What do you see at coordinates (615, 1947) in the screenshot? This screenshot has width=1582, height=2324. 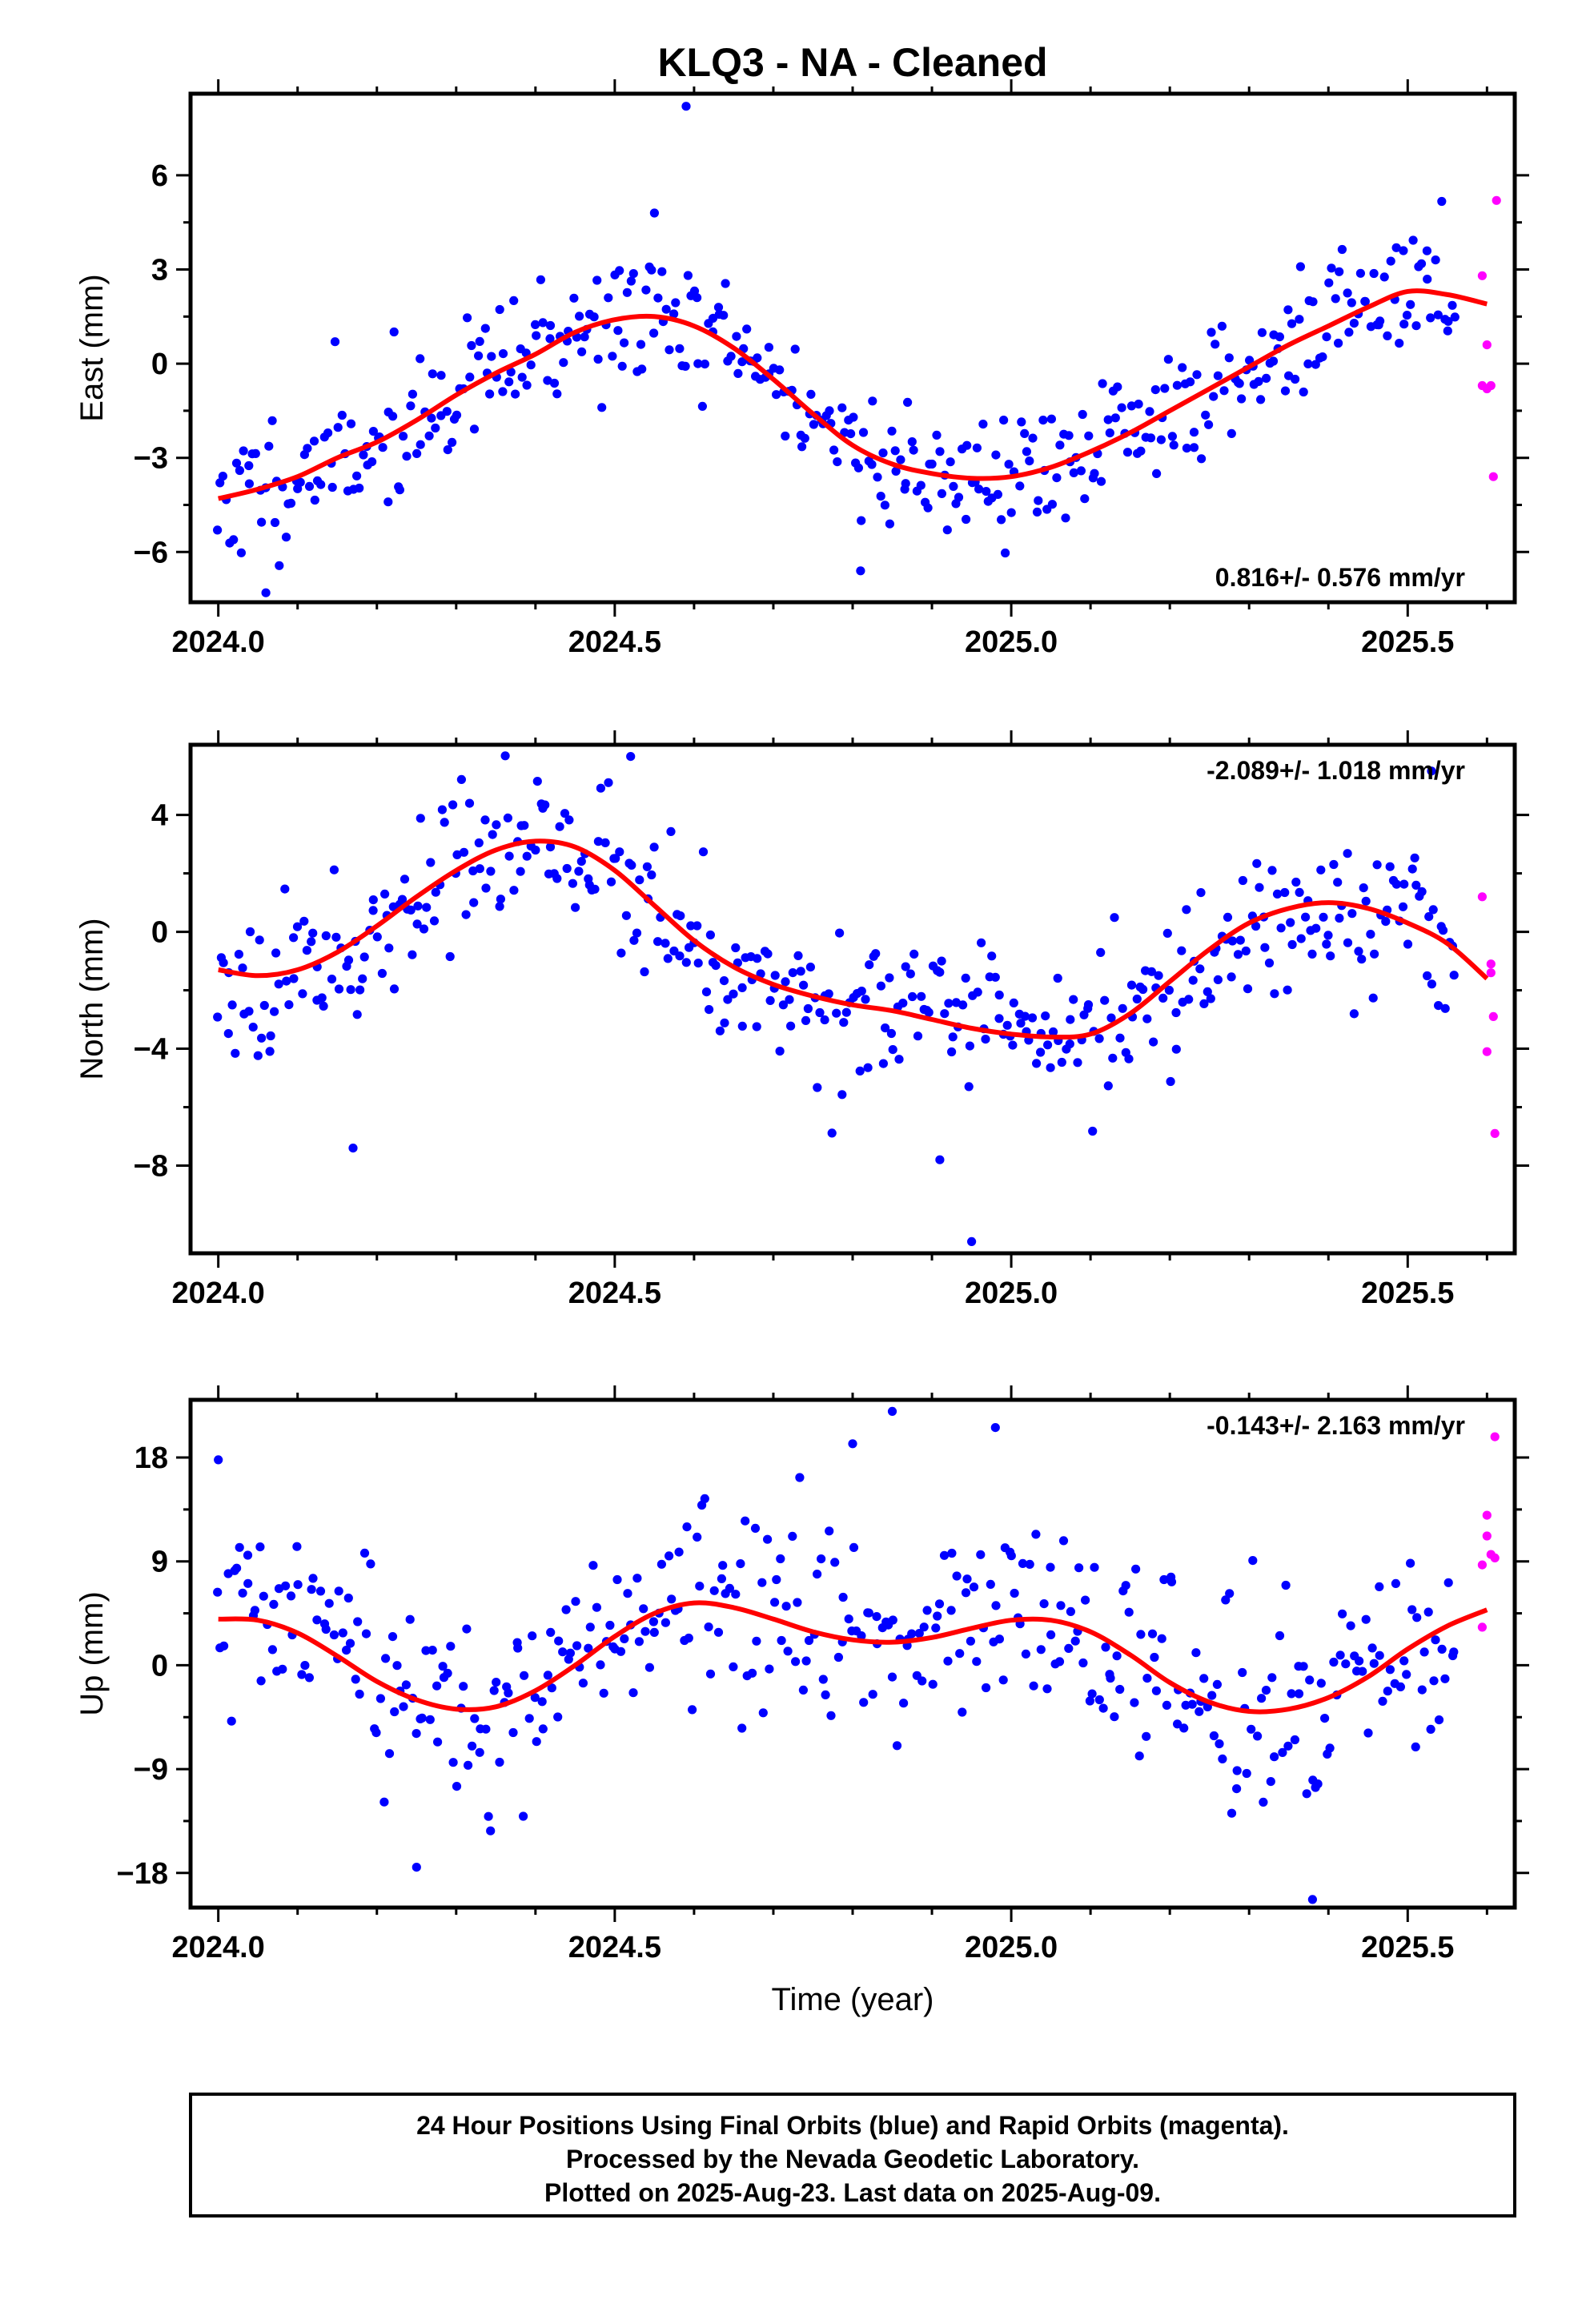 I see `up-x-tick-label: 2024.5` at bounding box center [615, 1947].